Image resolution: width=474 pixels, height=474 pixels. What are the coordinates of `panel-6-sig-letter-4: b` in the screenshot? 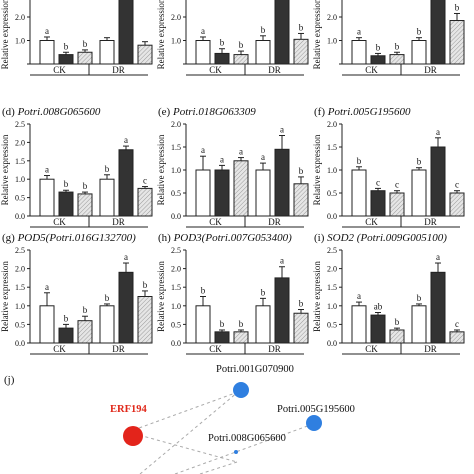 It's located at (419, 162).